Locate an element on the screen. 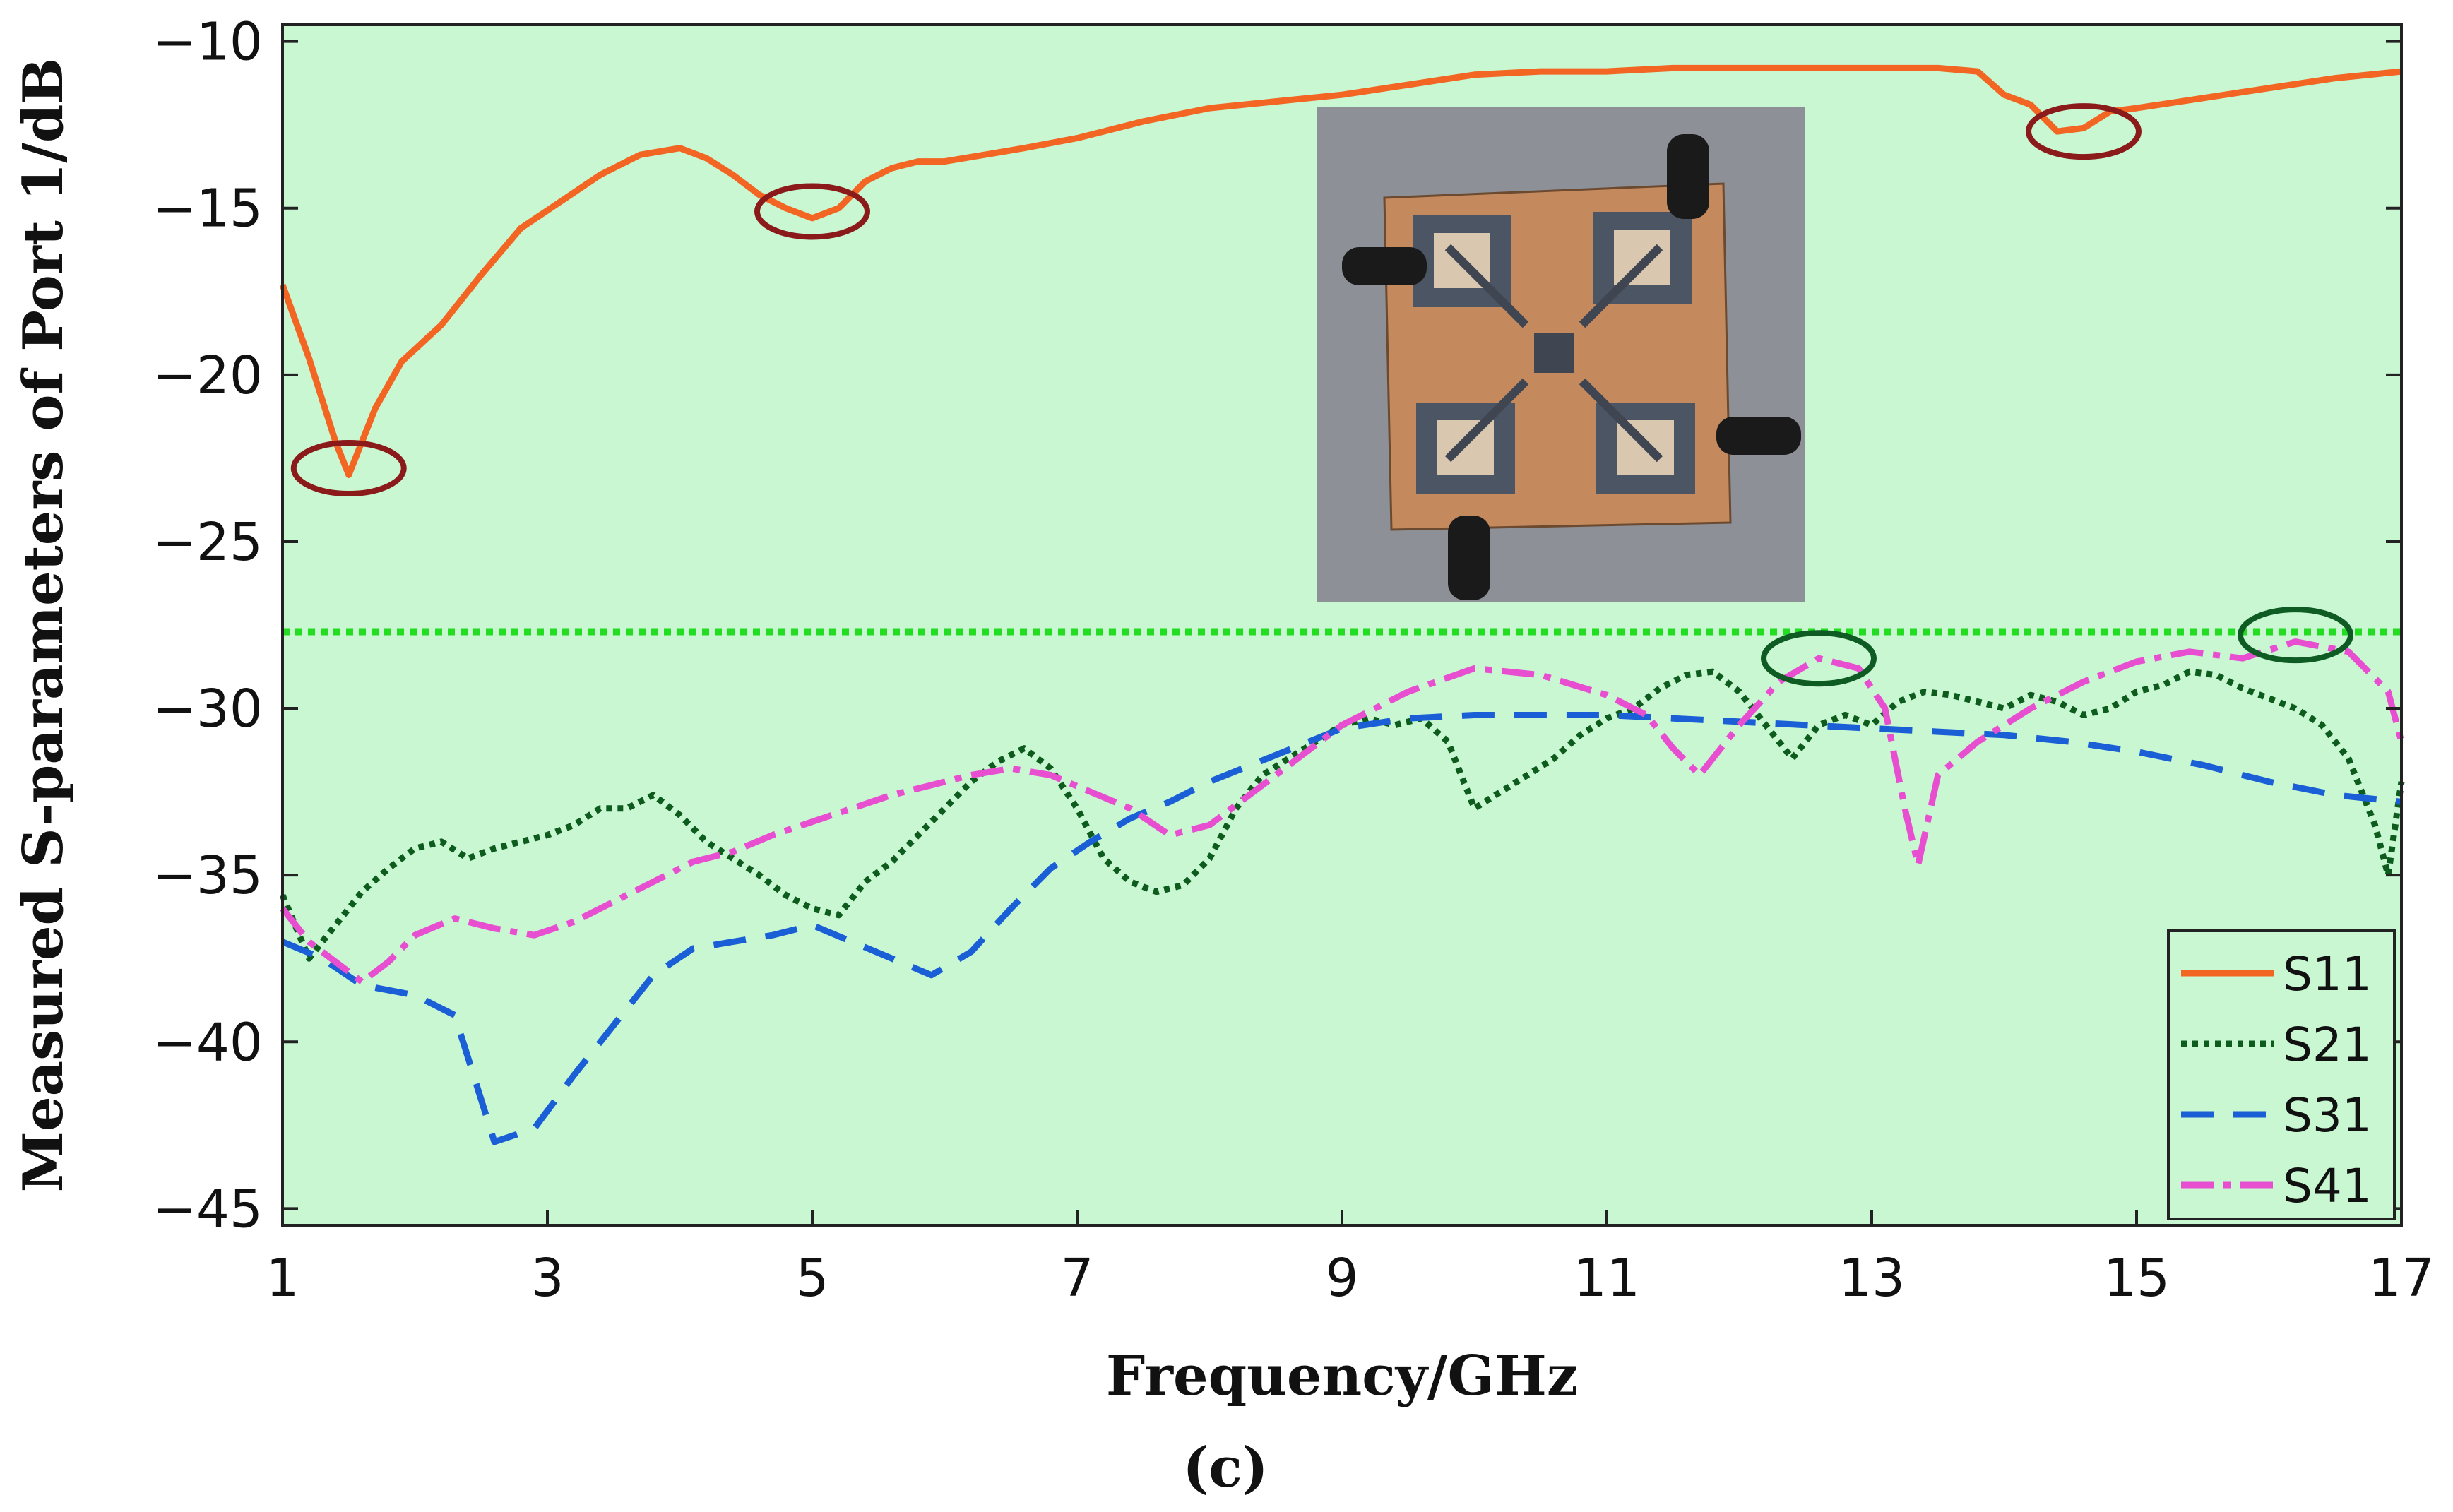 The image size is (2453, 1512). x-tick-label: 1 is located at coordinates (282, 1278).